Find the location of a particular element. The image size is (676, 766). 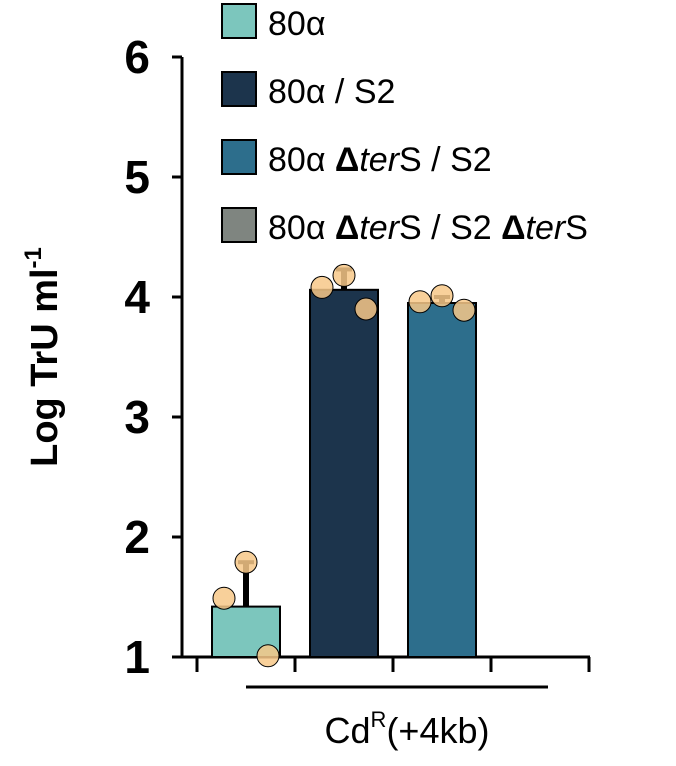

x-axis-label-suffix: (+4kb) is located at coordinates (437, 730).